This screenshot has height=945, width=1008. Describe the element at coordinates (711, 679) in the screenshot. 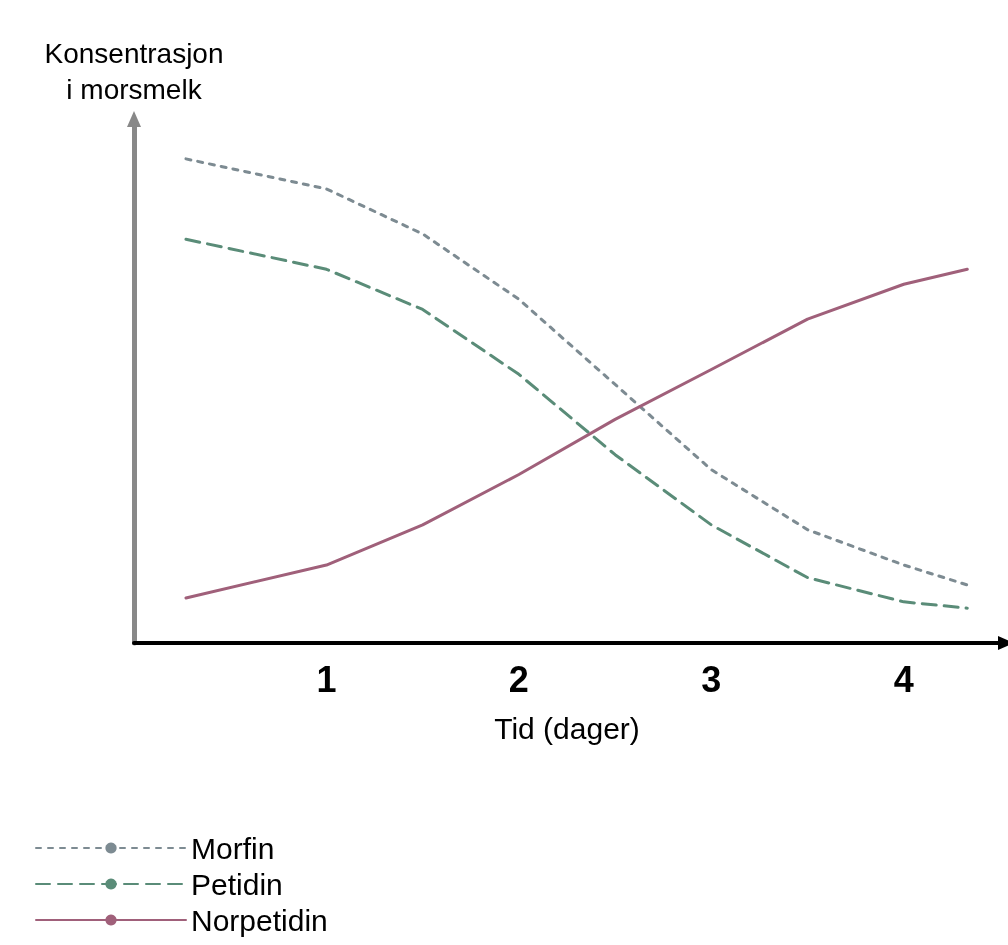

I see `x-tick-label: 3` at that location.